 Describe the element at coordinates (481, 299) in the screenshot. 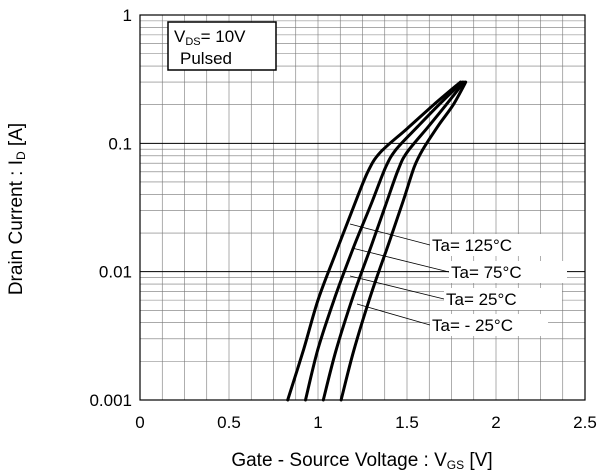

I see `series-label: Ta= 25°C` at that location.